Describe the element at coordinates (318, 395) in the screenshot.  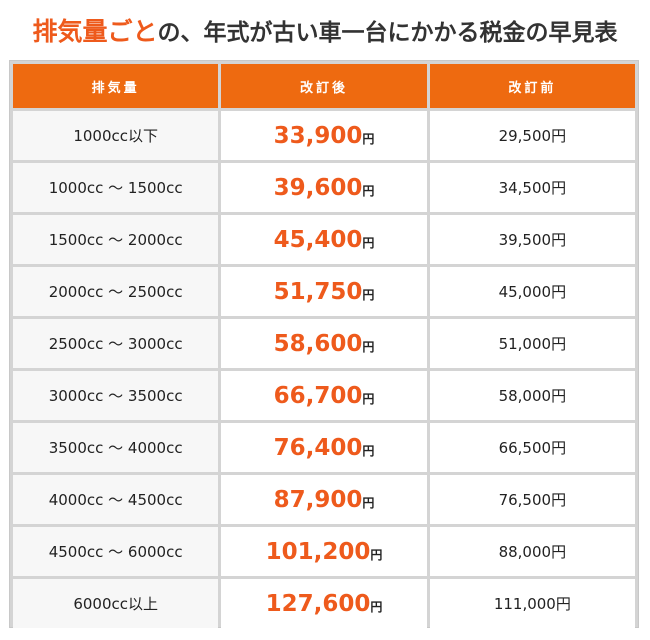
I see `after-amount: 66,700` at that location.